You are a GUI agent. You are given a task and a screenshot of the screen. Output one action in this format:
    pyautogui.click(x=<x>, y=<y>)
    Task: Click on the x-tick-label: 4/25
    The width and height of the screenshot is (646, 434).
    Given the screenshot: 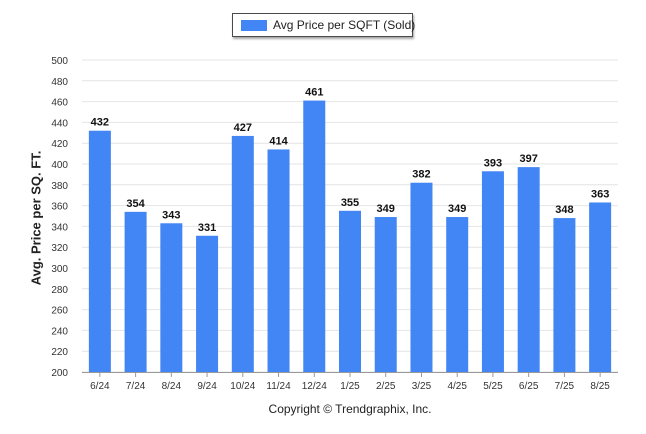 What is the action you would take?
    pyautogui.click(x=457, y=386)
    